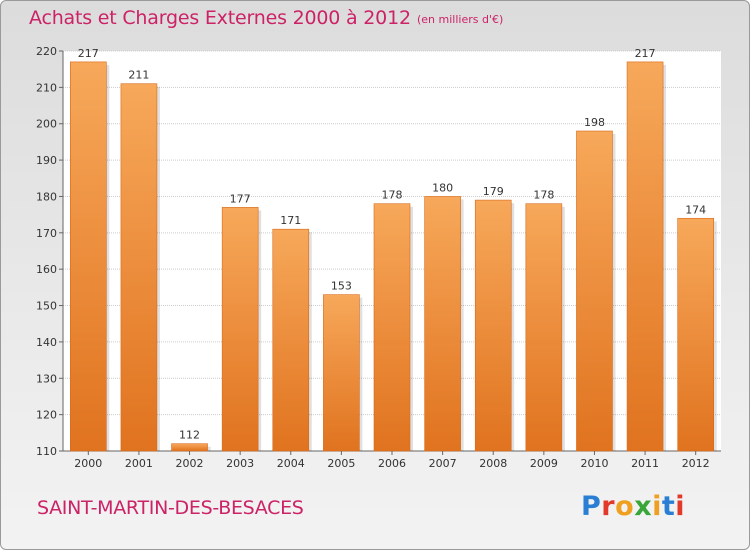 The height and width of the screenshot is (550, 750). Describe the element at coordinates (46, 87) in the screenshot. I see `y-tick-label: 210` at that location.